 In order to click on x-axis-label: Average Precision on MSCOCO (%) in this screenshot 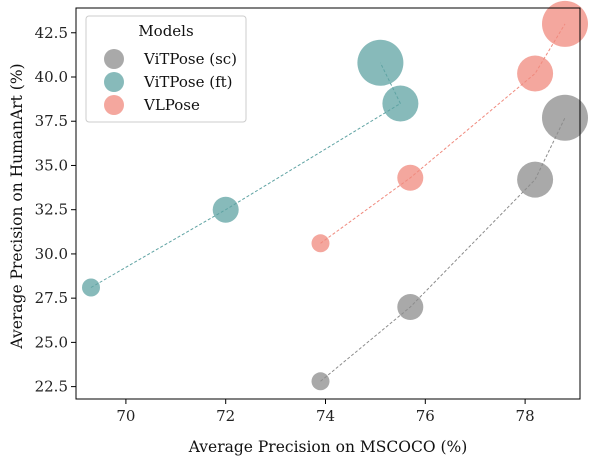, I will do `click(328, 447)`.